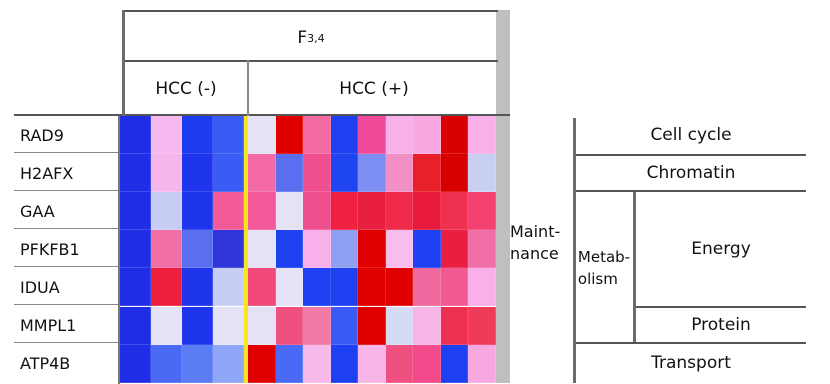  What do you see at coordinates (721, 325) in the screenshot?
I see `category-protein: Protein` at bounding box center [721, 325].